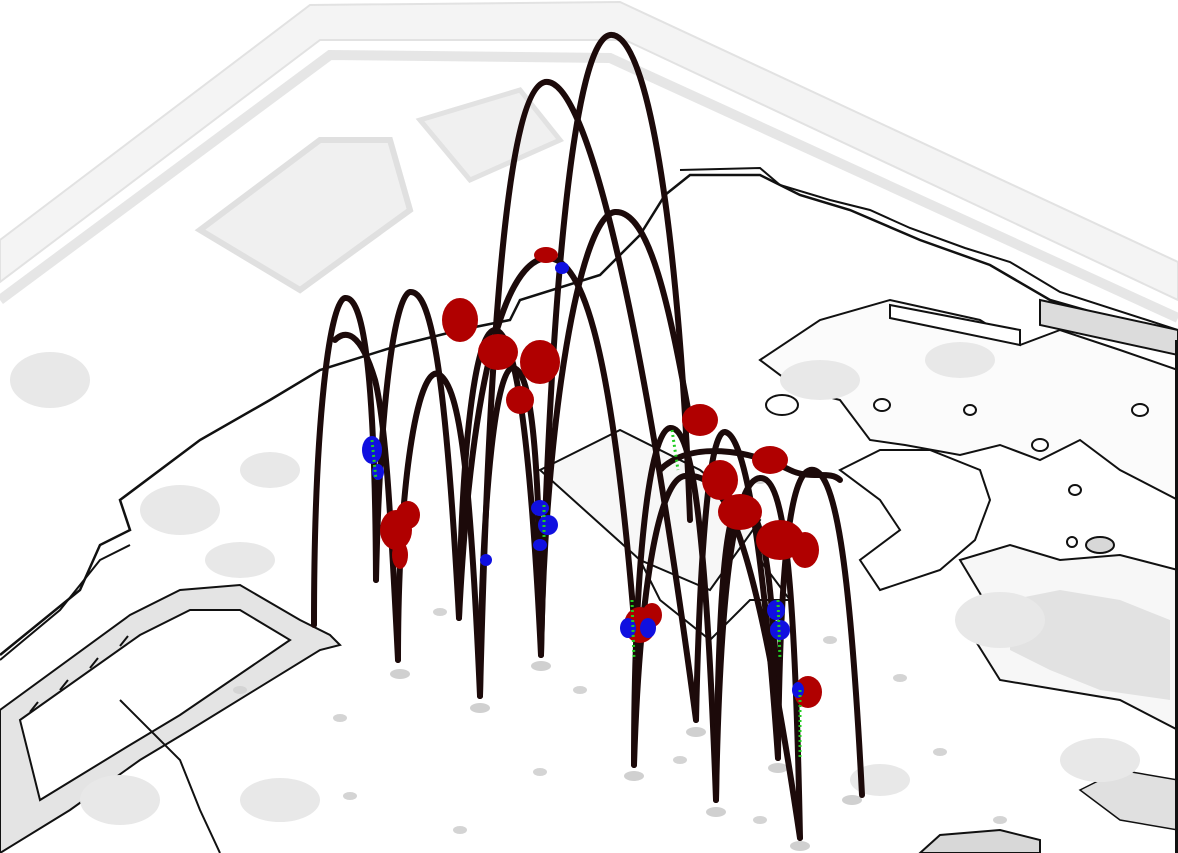 This screenshot has width=1178, height=853. Describe the element at coordinates (1176, 596) in the screenshot. I see `viewport-edge-right` at that location.